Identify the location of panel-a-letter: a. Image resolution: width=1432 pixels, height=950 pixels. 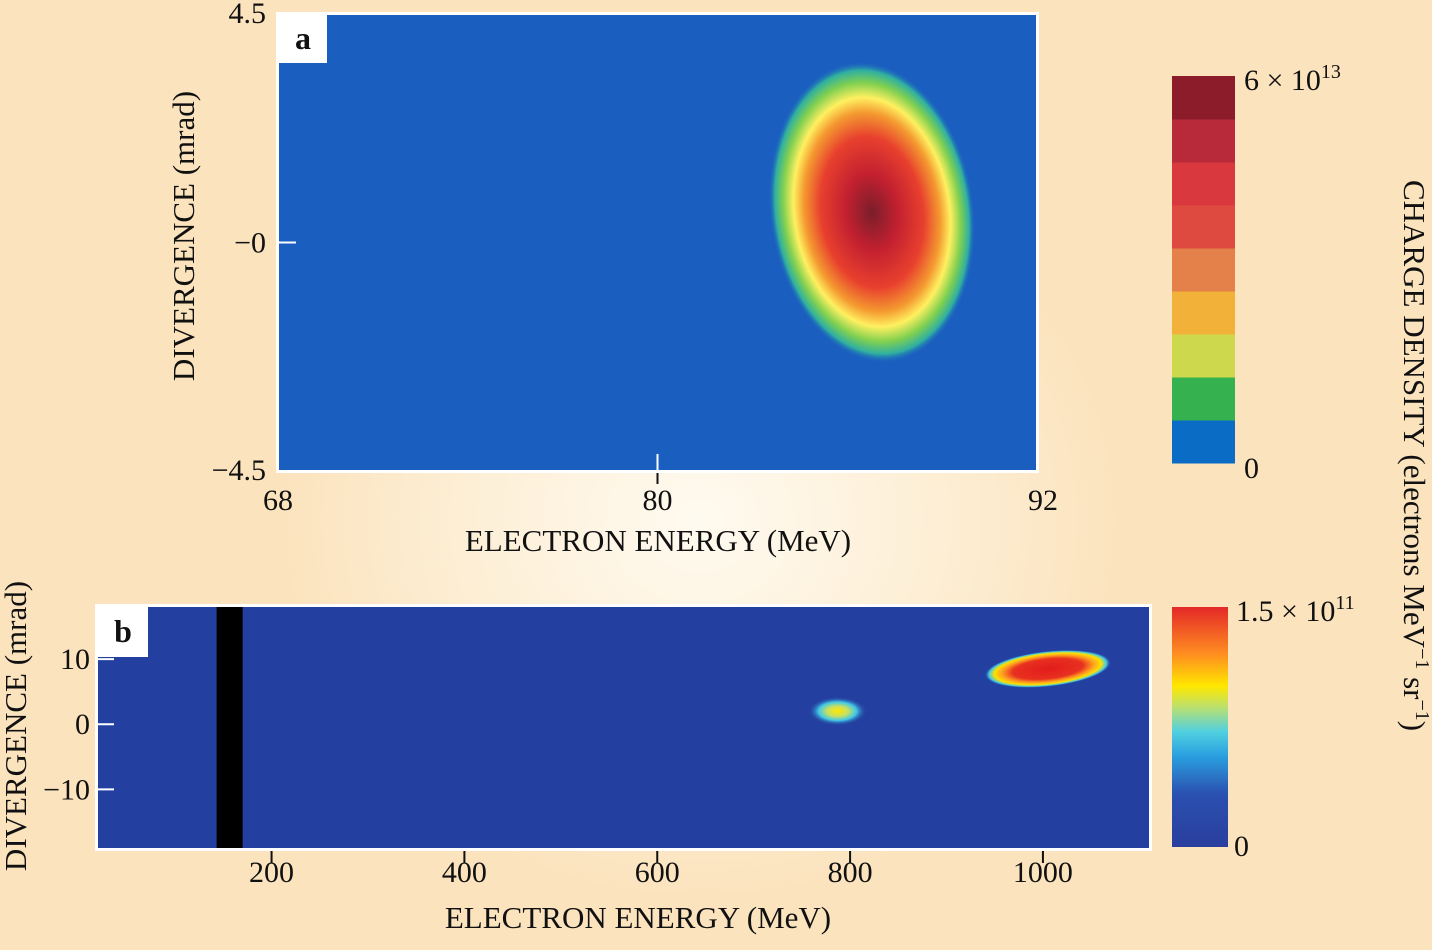
(303, 38).